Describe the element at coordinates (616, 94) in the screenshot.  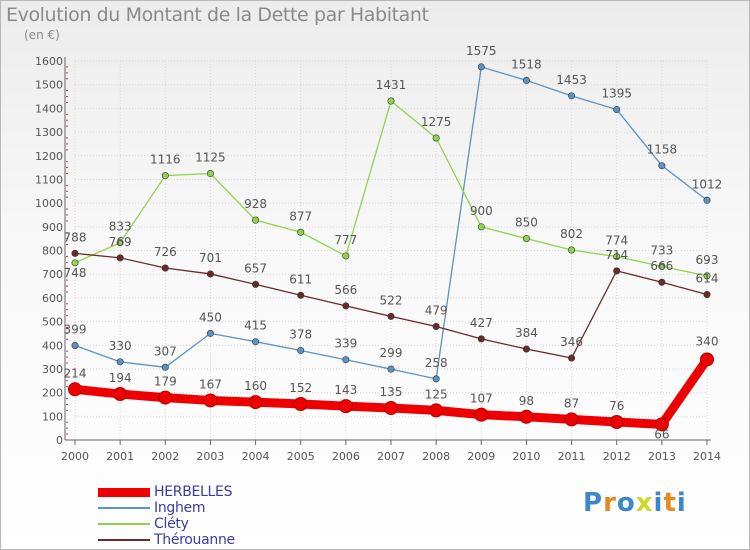
I see `data-label-inghem: 1395` at that location.